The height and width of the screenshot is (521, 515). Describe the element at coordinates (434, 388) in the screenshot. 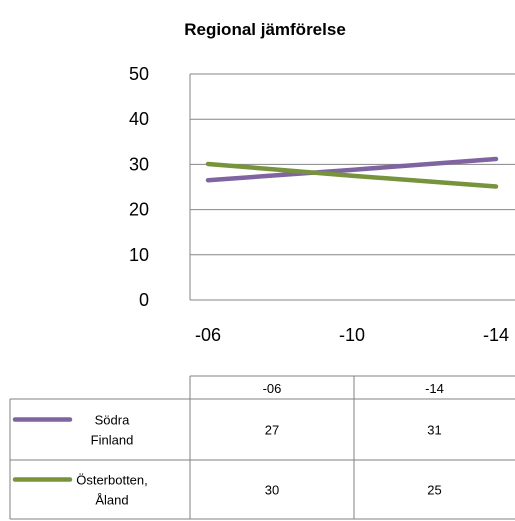

I see `table-header--14: -14` at that location.